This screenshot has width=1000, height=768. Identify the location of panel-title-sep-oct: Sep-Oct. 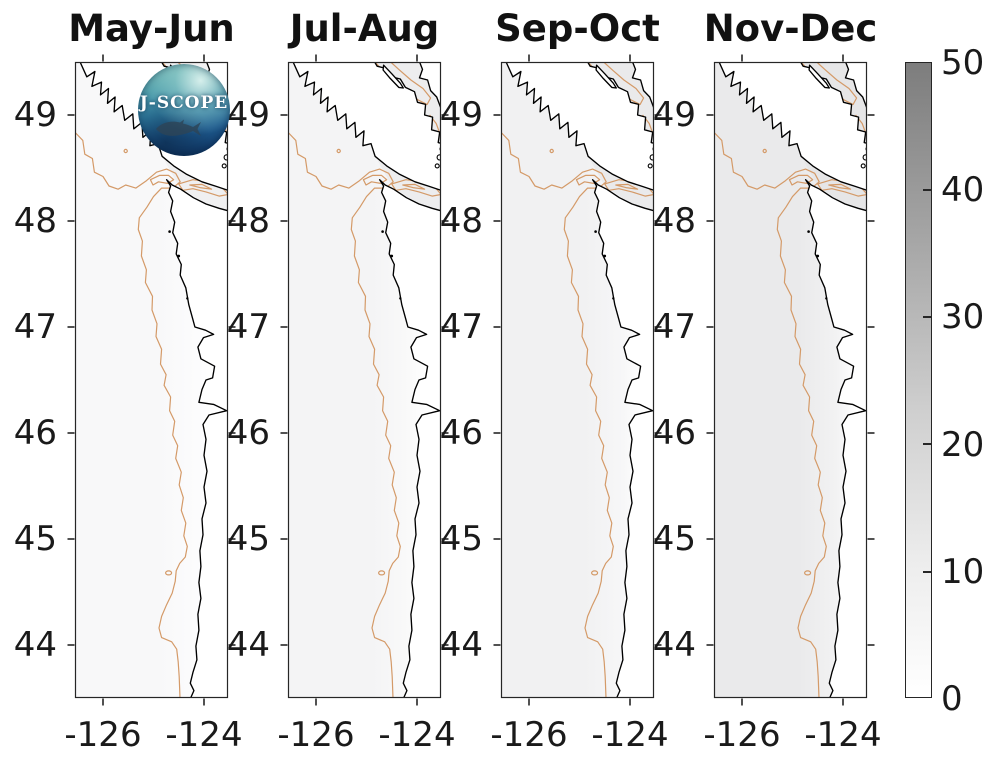
(577, 28).